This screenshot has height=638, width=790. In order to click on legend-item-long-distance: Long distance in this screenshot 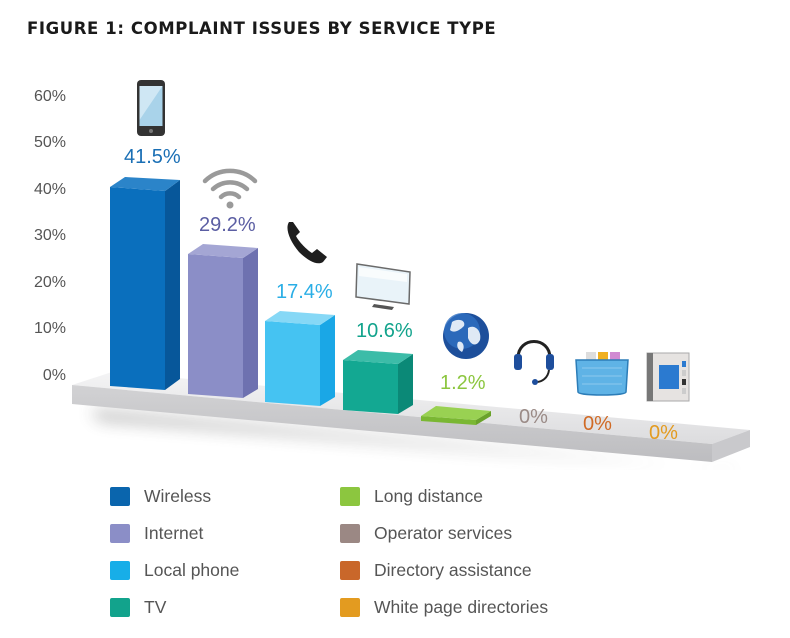, I will do `click(411, 496)`.